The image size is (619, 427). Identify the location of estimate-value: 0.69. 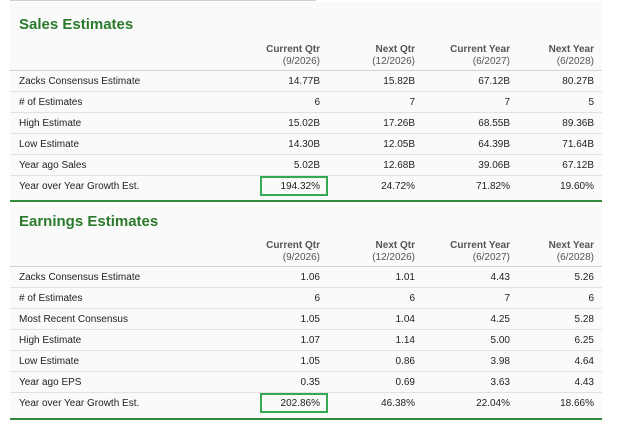
(375, 382).